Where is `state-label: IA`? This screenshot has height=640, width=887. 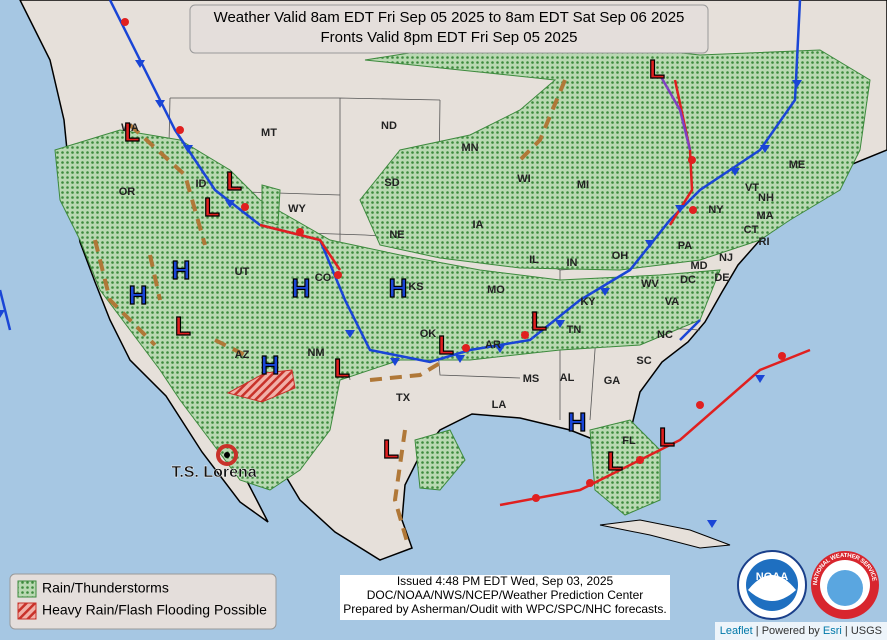
state-label: IA is located at coordinates (478, 225).